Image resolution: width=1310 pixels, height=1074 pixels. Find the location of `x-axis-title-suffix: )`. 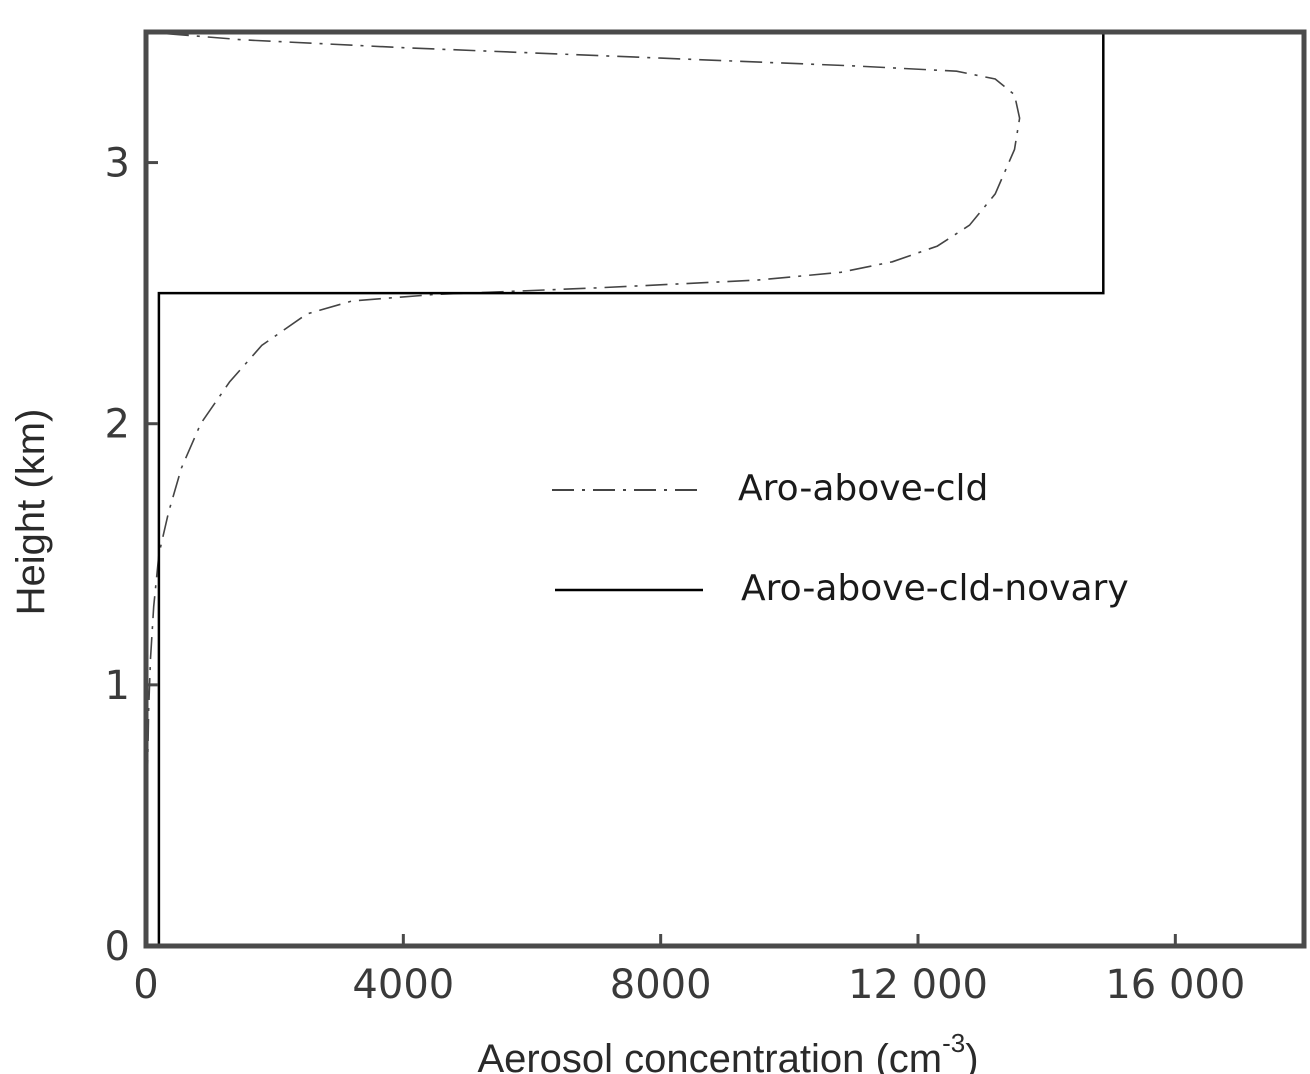

x-axis-title-suffix: ) is located at coordinates (971, 1055).